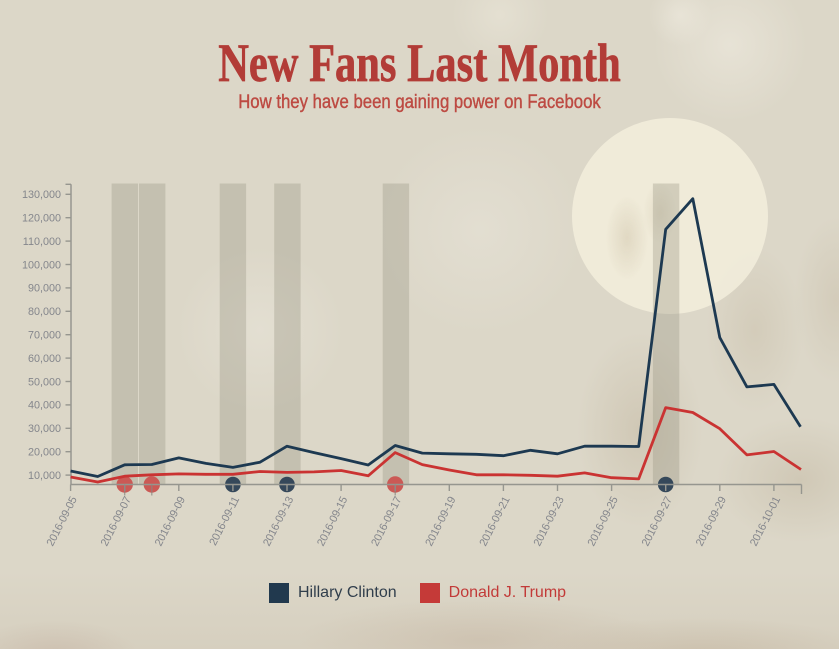  Describe the element at coordinates (657, 521) in the screenshot. I see `svg-text: 2016-09-27` at that location.